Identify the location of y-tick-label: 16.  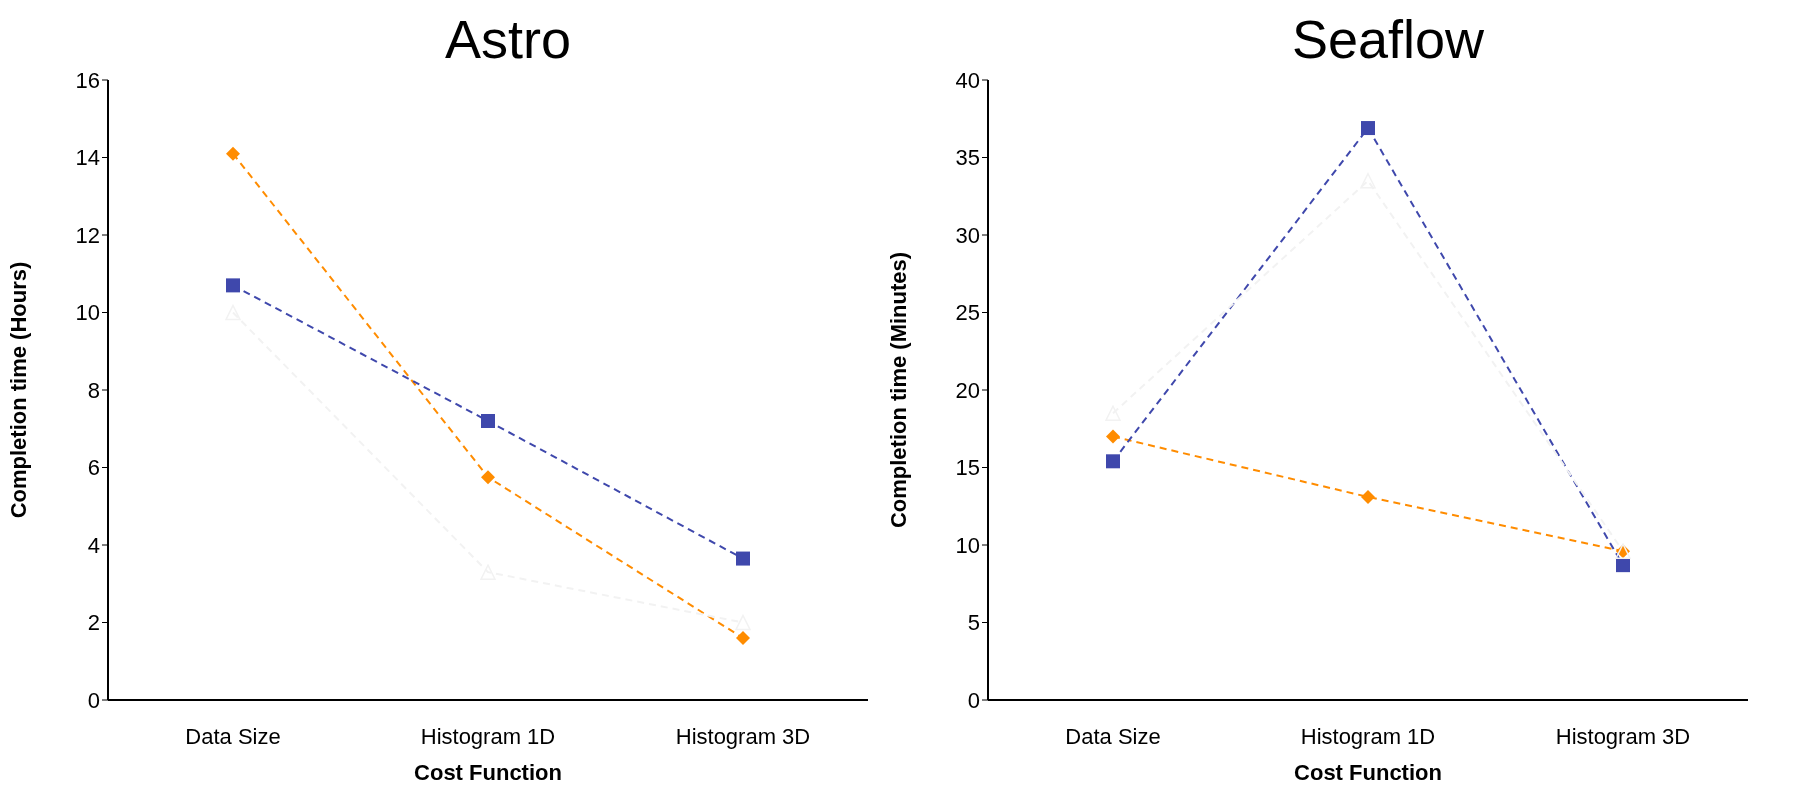
(87, 80).